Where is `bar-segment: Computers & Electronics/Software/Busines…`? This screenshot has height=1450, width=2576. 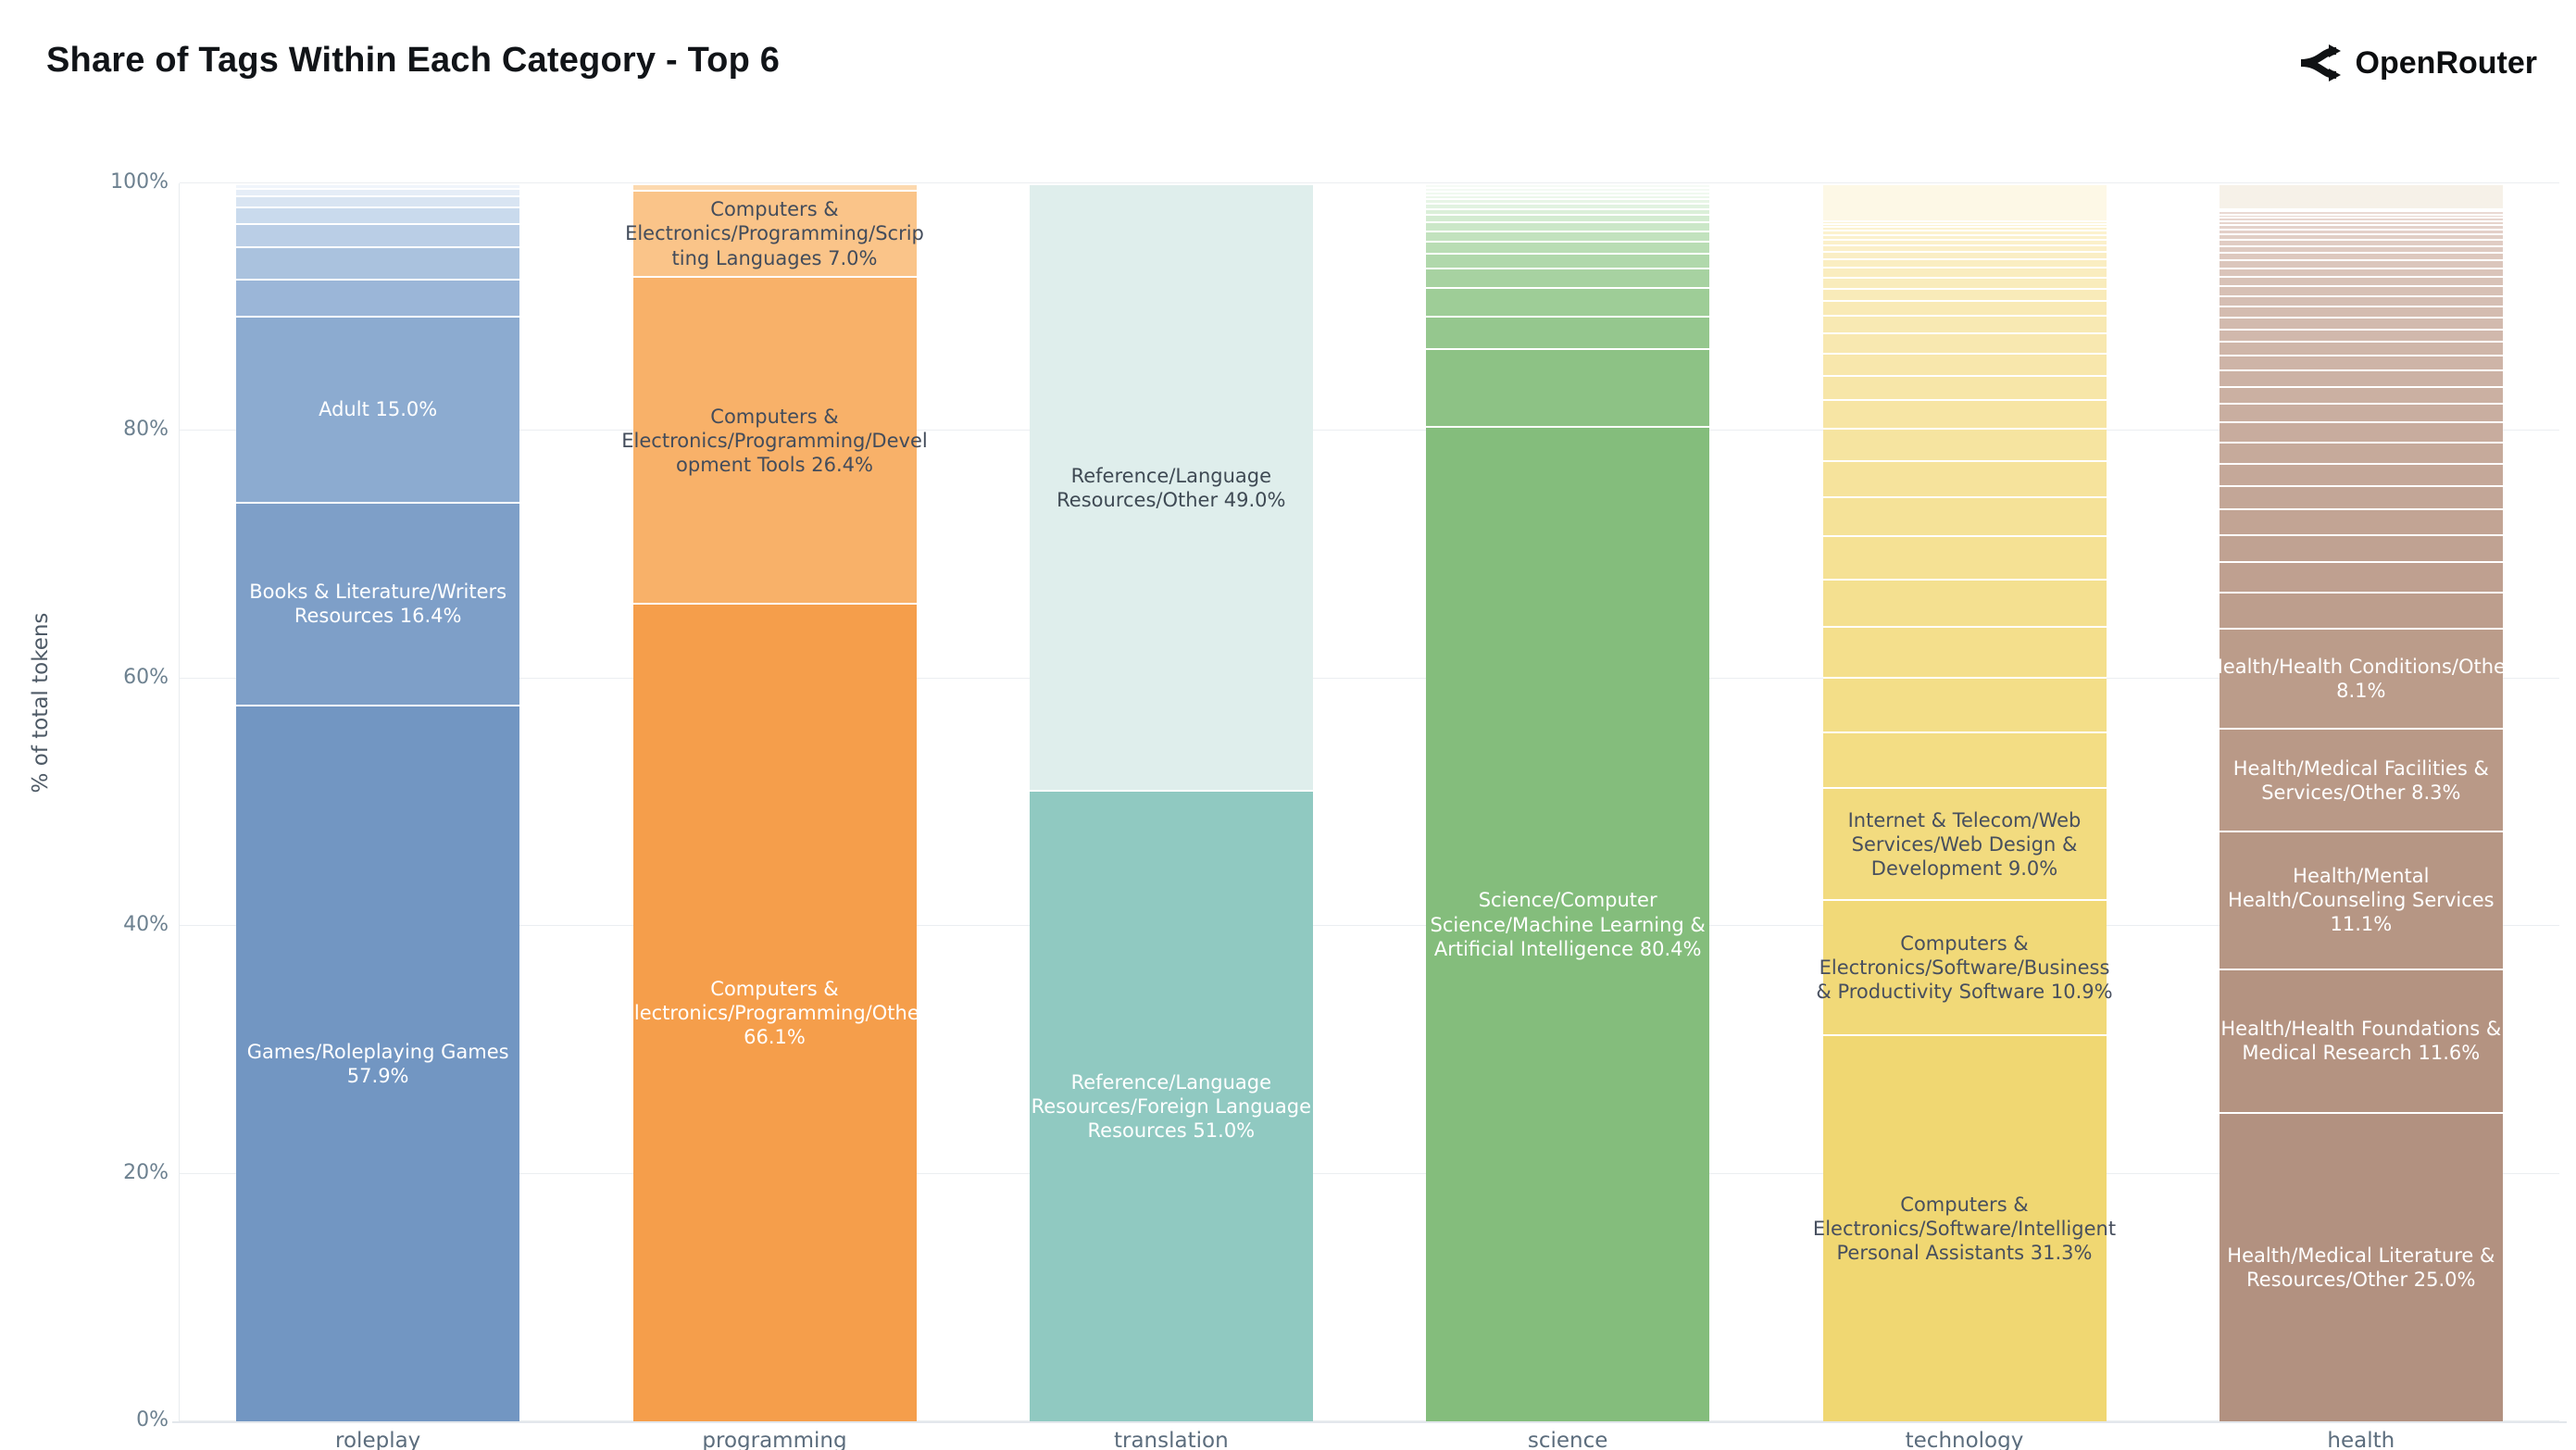
bar-segment: Computers & Electronics/Software/Busines… is located at coordinates (1965, 966).